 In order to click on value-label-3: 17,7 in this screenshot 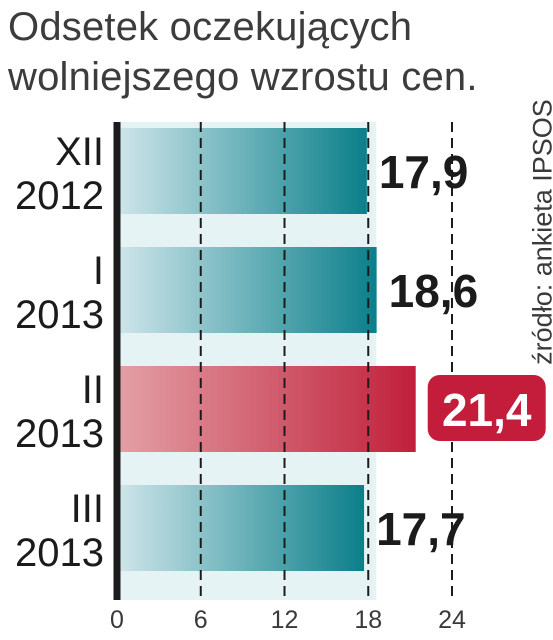, I will do `click(421, 529)`.